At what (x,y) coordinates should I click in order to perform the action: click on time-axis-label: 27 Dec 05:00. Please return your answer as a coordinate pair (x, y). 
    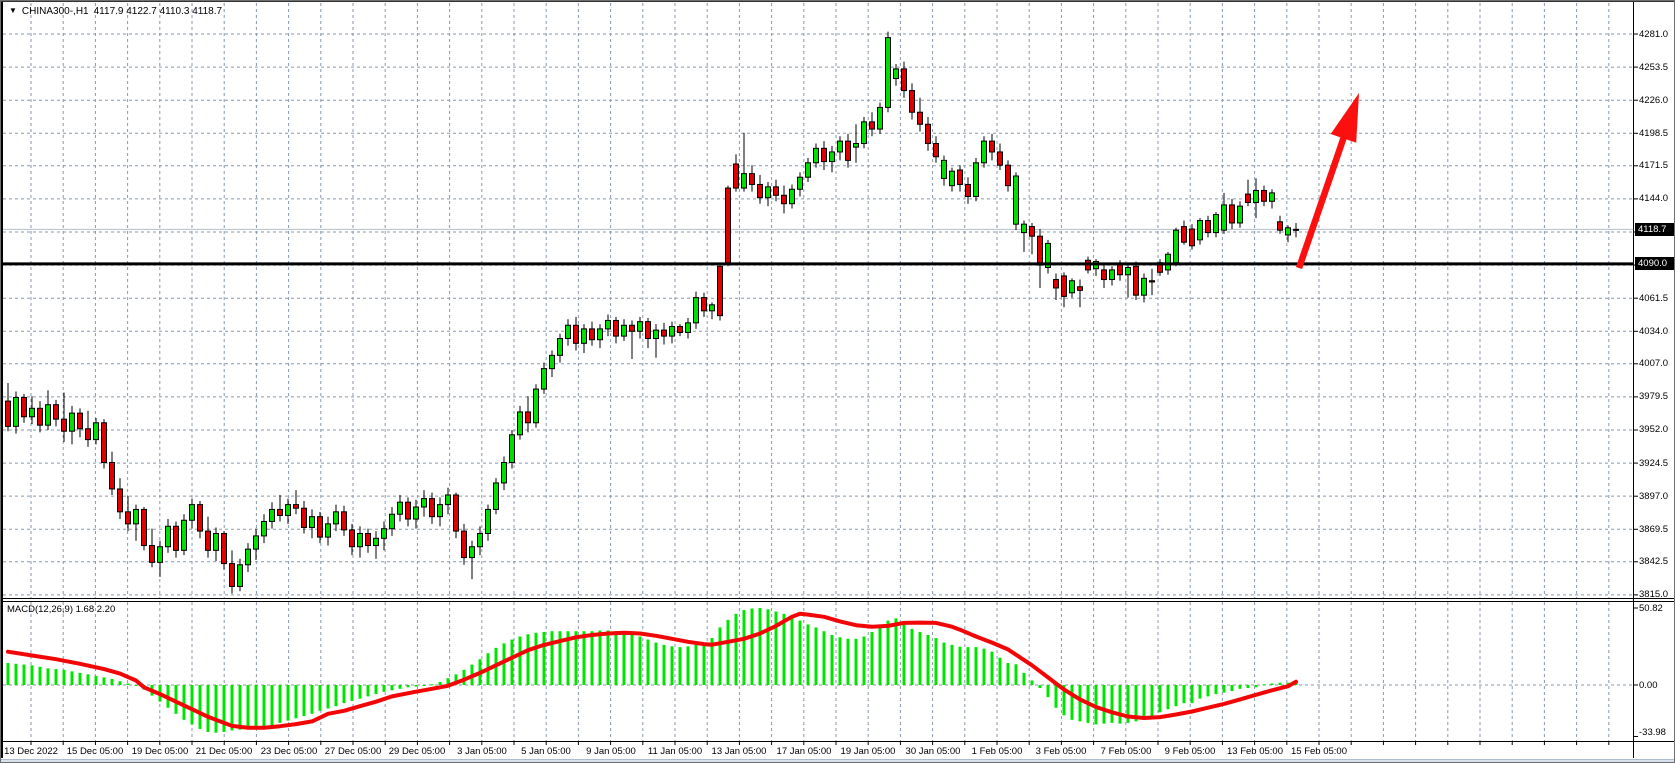
    Looking at the image, I should click on (353, 751).